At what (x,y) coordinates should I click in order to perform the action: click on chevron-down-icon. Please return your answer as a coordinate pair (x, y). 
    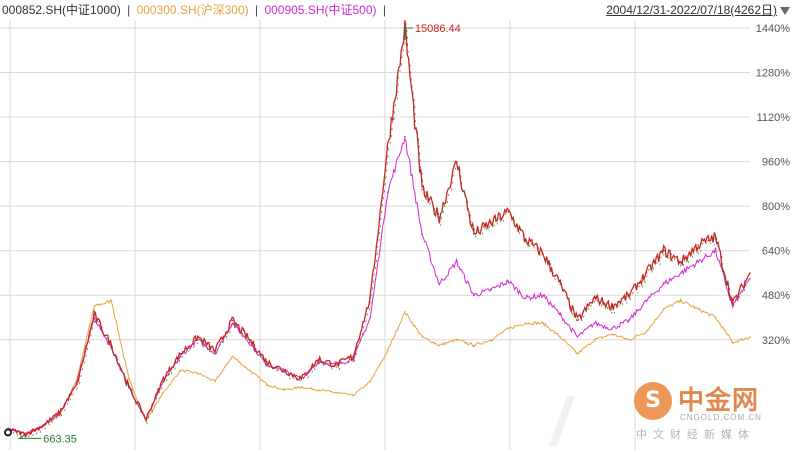
    Looking at the image, I should click on (785, 10).